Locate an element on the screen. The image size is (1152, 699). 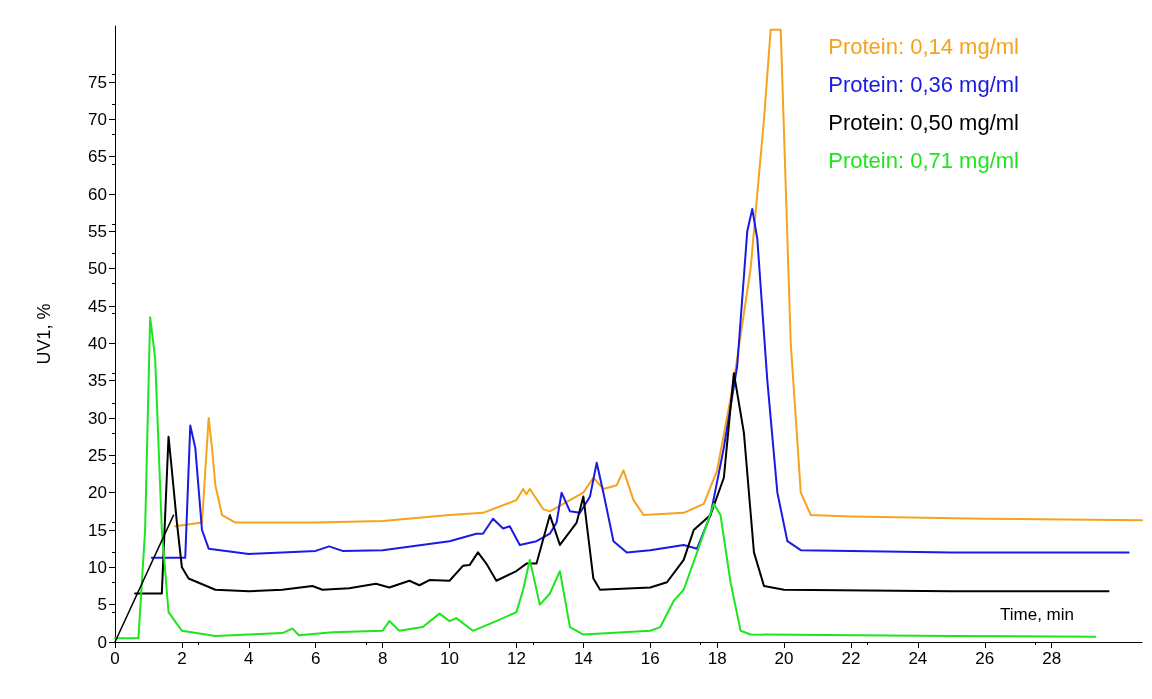
y-tick-label: 50 is located at coordinates (97, 269).